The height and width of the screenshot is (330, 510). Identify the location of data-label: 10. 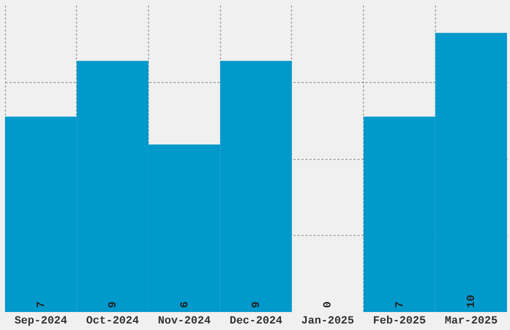
(472, 301).